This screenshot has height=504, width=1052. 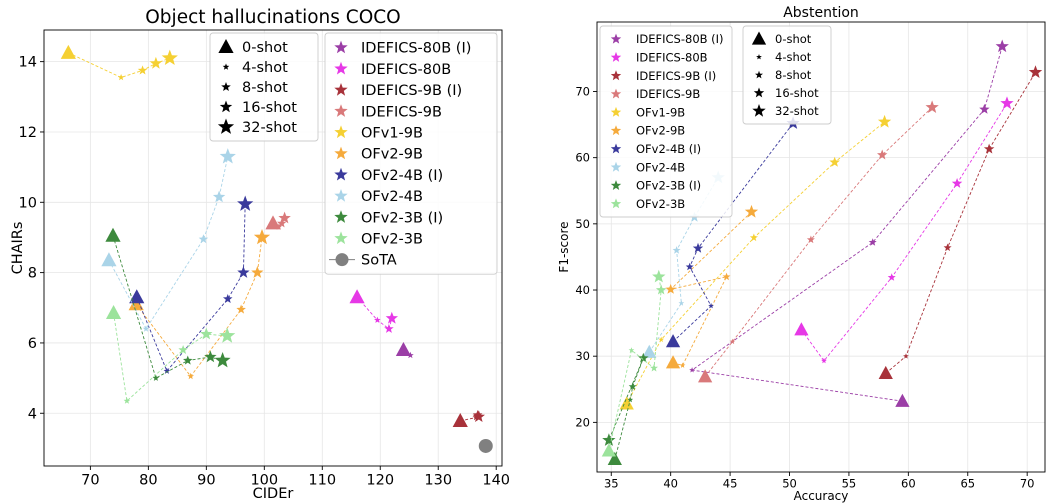 What do you see at coordinates (264, 481) in the screenshot?
I see `x-tick-label: 100` at bounding box center [264, 481].